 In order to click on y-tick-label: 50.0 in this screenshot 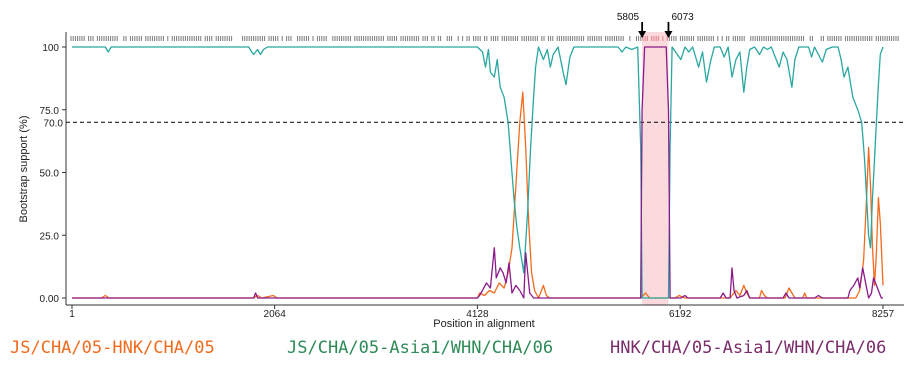, I will do `click(50, 174)`.